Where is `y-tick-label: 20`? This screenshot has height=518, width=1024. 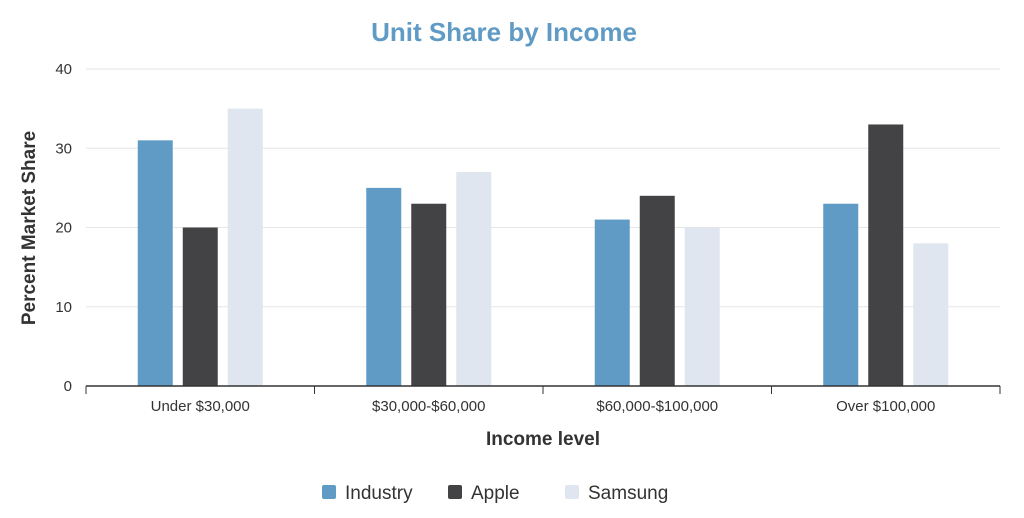 y-tick-label: 20 is located at coordinates (63, 228).